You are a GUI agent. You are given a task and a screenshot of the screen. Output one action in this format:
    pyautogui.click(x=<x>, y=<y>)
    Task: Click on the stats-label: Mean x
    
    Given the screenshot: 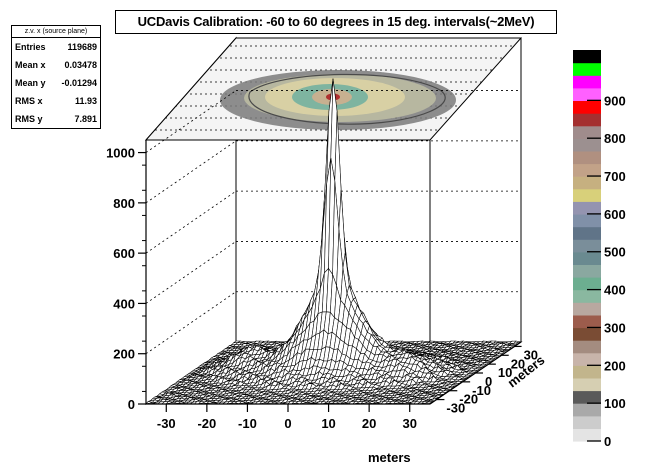 What is the action you would take?
    pyautogui.click(x=30, y=65)
    